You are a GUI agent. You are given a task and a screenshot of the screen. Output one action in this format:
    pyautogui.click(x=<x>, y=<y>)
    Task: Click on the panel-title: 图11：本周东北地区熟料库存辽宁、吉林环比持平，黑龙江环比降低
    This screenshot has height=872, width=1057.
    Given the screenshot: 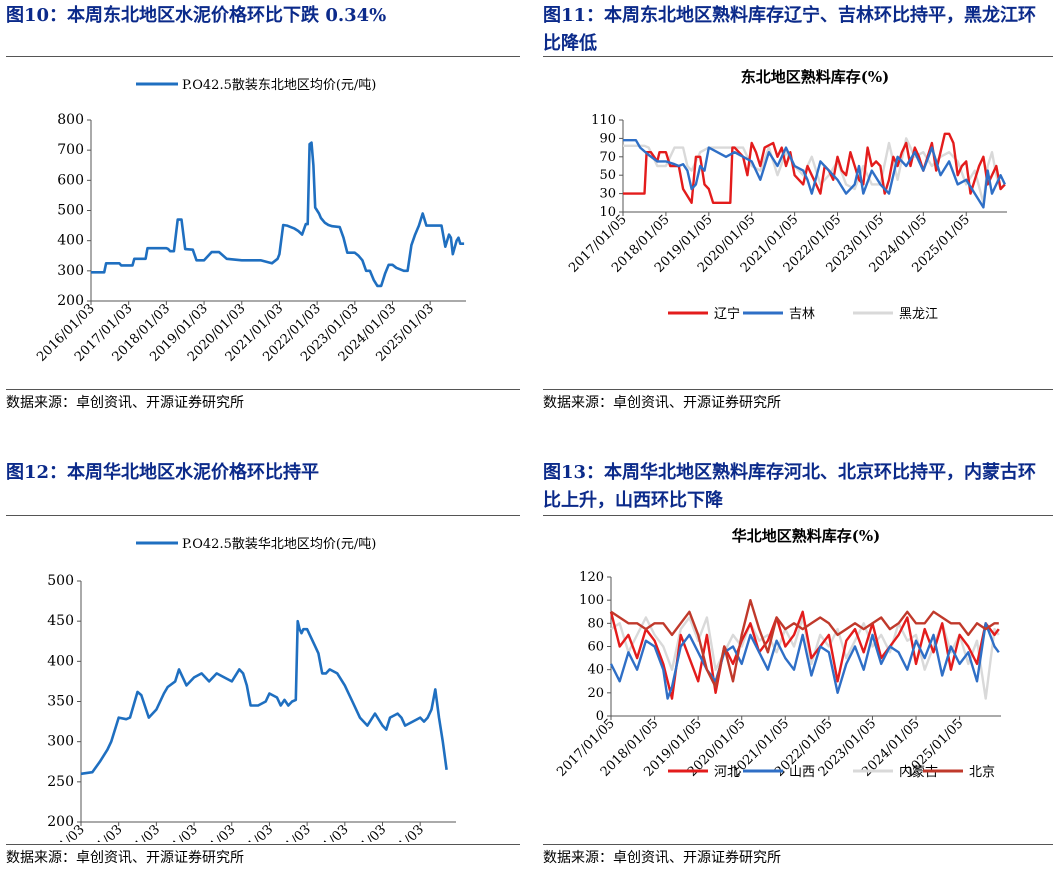 What is the action you would take?
    pyautogui.click(x=790, y=29)
    